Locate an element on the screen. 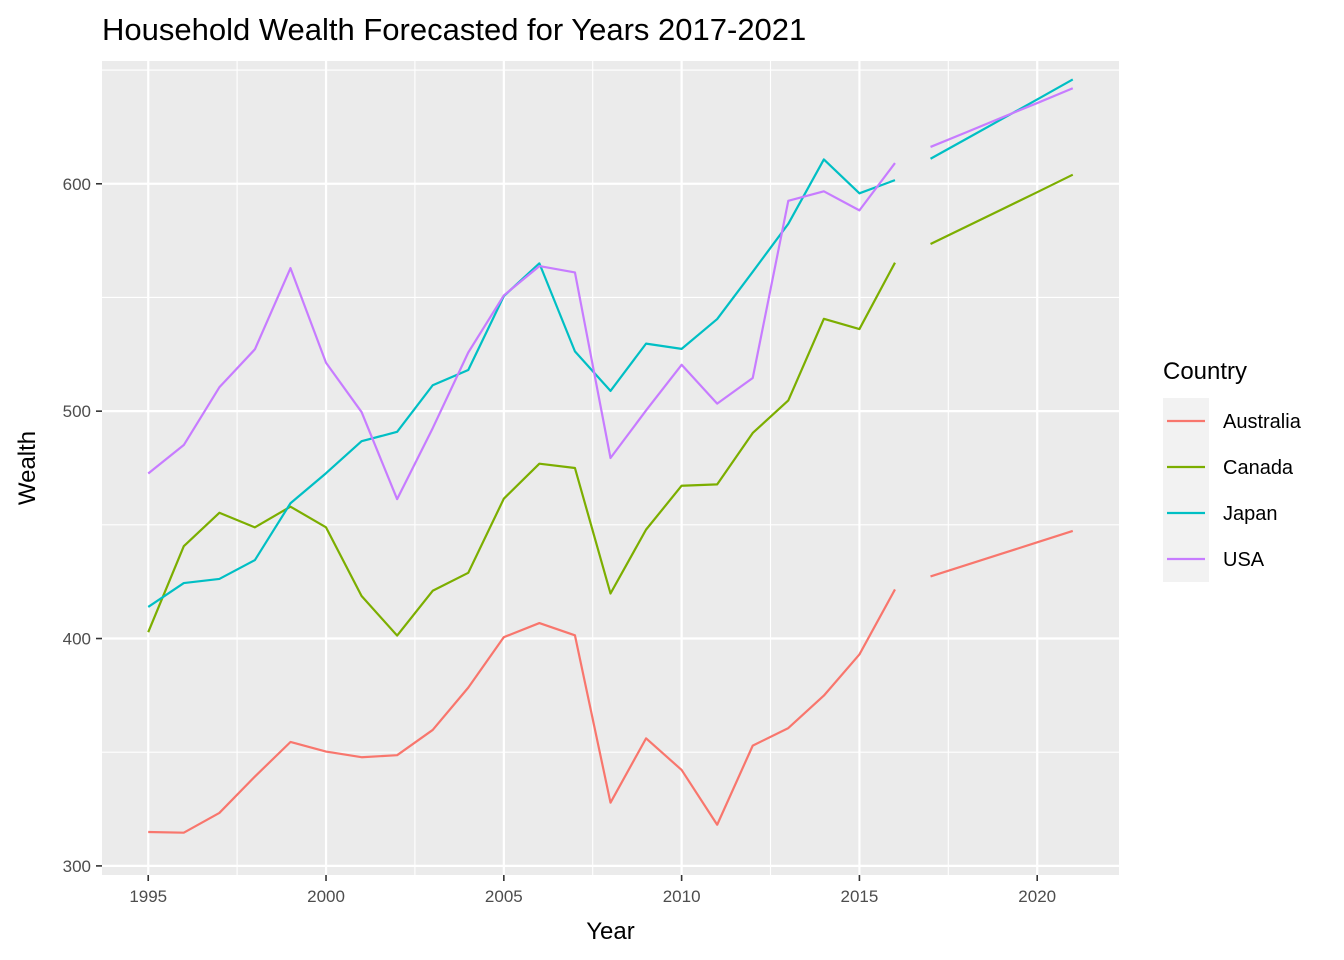 This screenshot has height=960, width=1344. legend-title: Country is located at coordinates (1205, 371).